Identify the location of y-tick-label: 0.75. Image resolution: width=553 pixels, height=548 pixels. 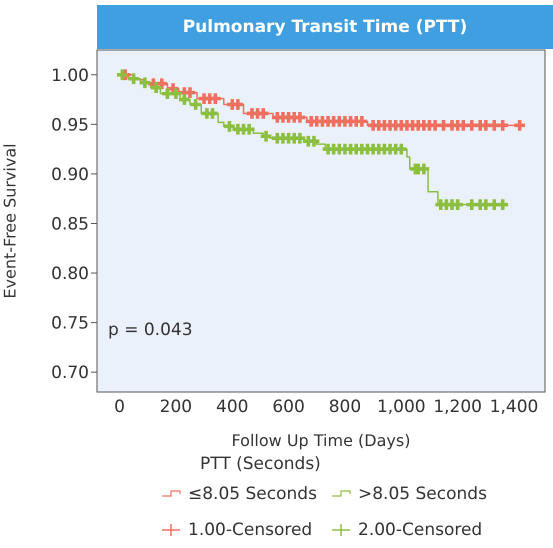
(70, 324).